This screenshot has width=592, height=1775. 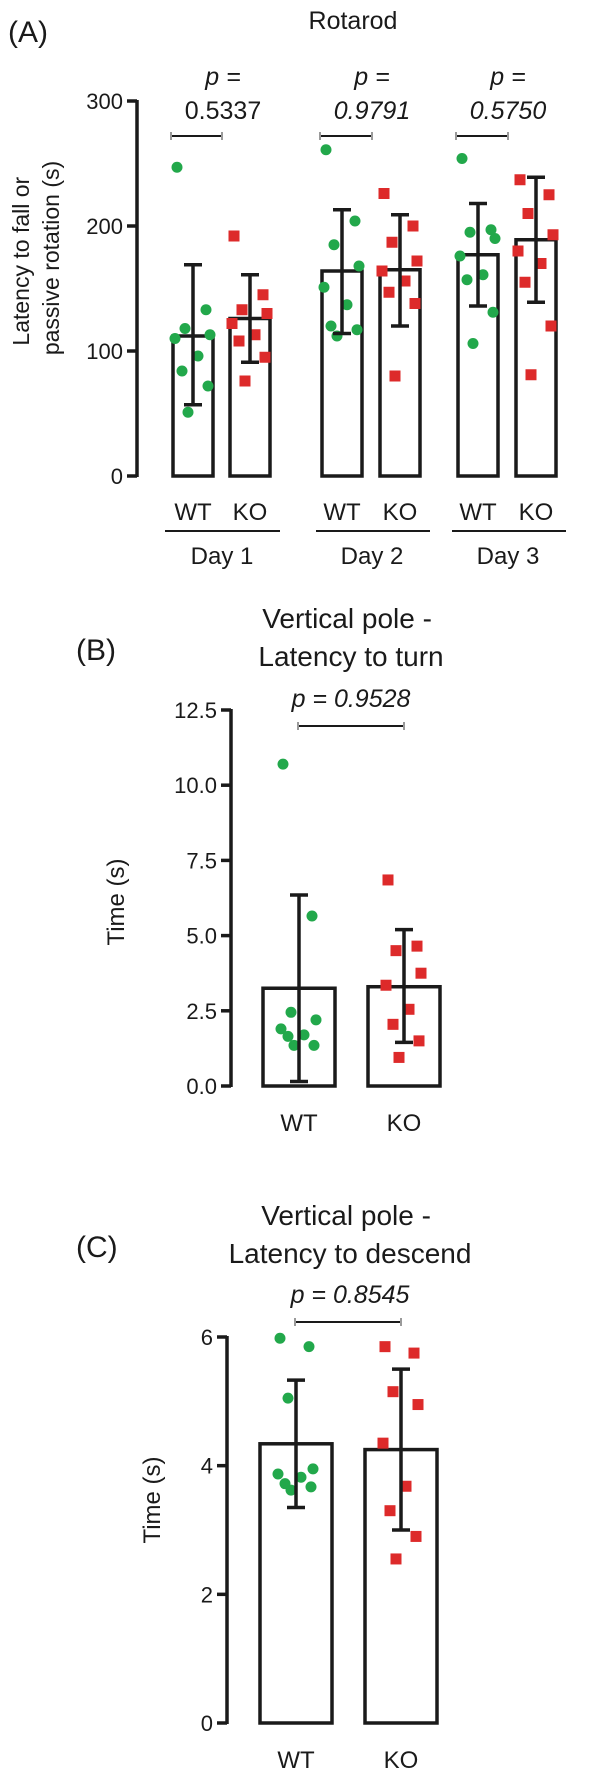 What do you see at coordinates (202, 898) in the screenshot?
I see `panel-b-y-ticks: 0.0 2.5 5.0 7.5 10.0 12.5` at bounding box center [202, 898].